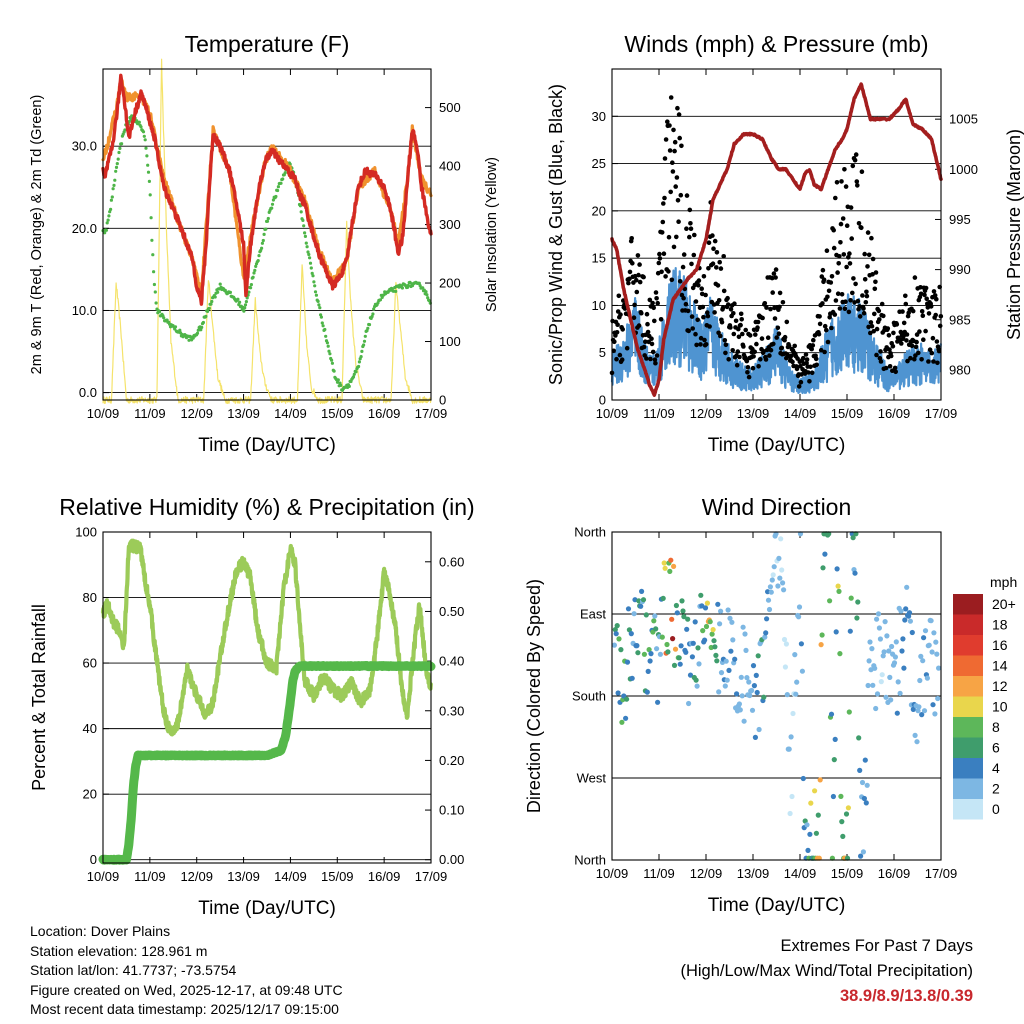 This screenshot has height=1024, width=1024. What do you see at coordinates (593, 614) in the screenshot?
I see `y-tick-label: East` at bounding box center [593, 614].